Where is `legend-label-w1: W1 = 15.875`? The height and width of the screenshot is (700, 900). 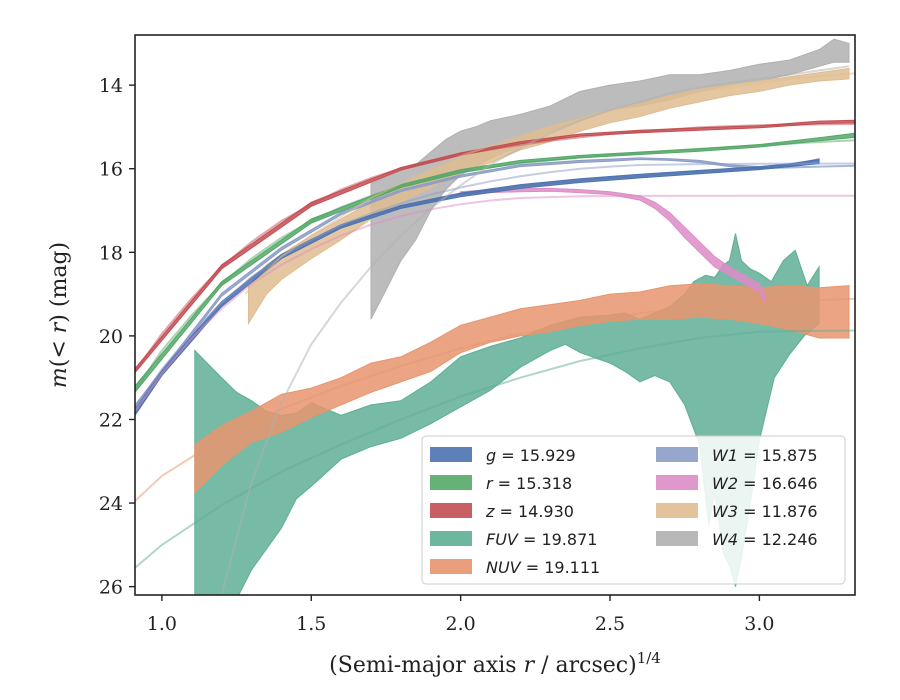 legend-label-w1: W1 = 15.875 is located at coordinates (765, 455).